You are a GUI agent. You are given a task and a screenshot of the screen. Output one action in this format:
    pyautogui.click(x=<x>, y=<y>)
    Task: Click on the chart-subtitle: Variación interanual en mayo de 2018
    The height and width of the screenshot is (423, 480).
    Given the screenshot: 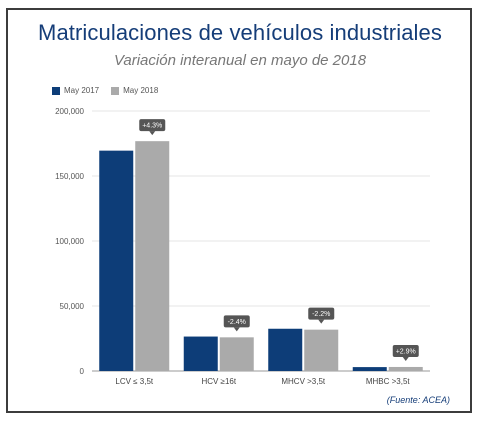 What is the action you would take?
    pyautogui.click(x=240, y=60)
    